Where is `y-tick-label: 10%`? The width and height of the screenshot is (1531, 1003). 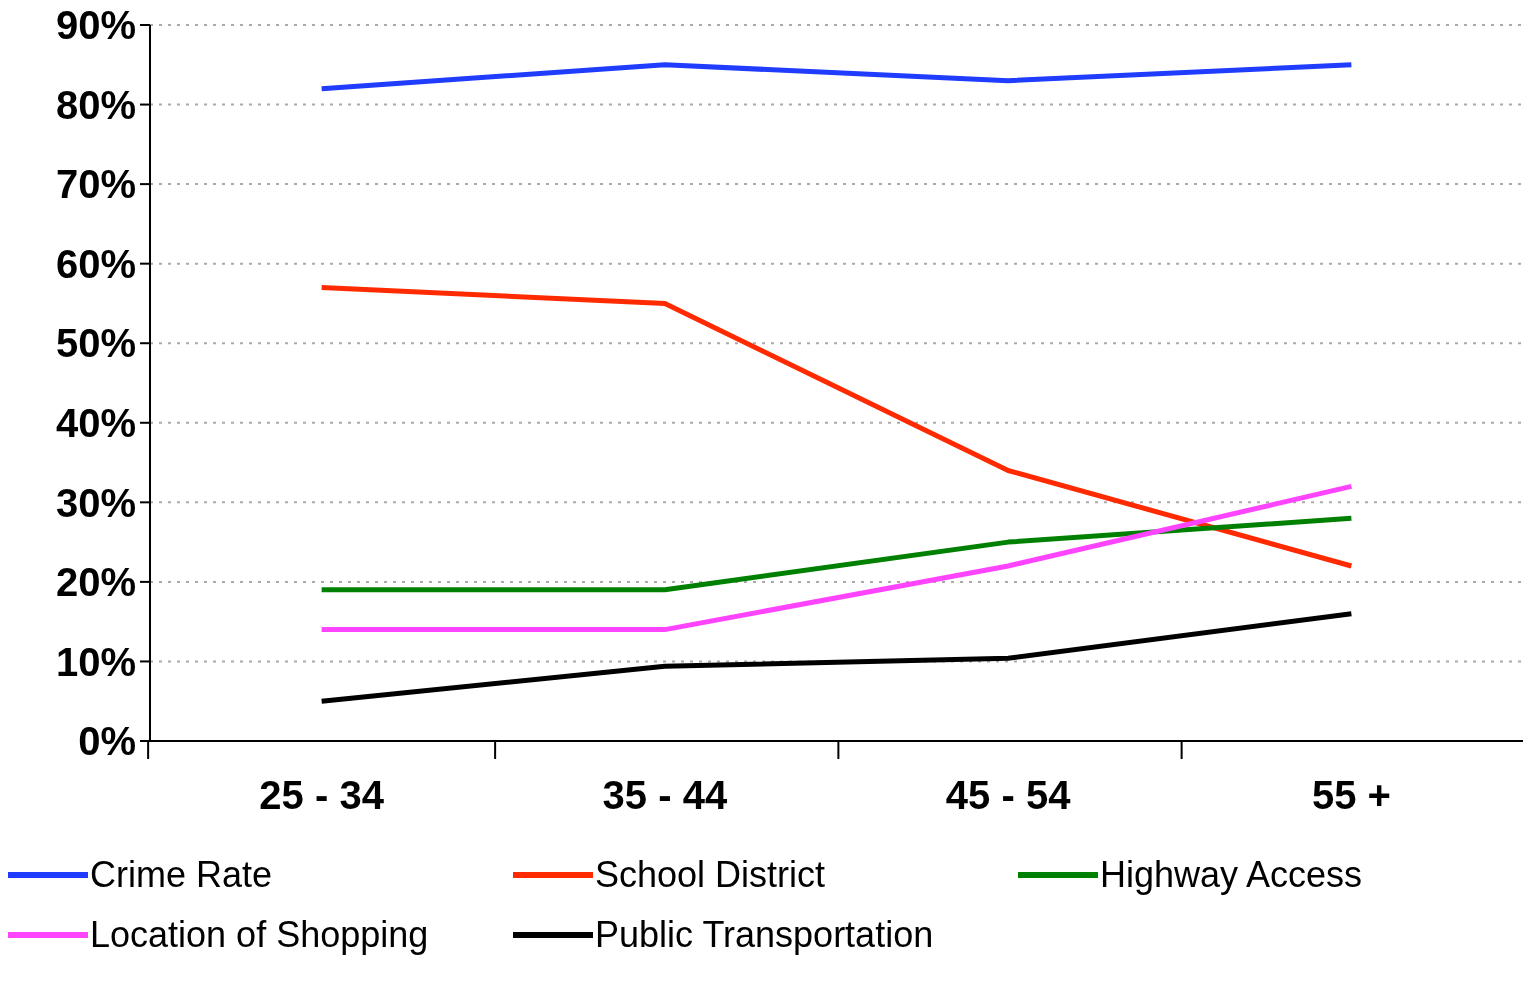 y-tick-label: 10% is located at coordinates (95, 661).